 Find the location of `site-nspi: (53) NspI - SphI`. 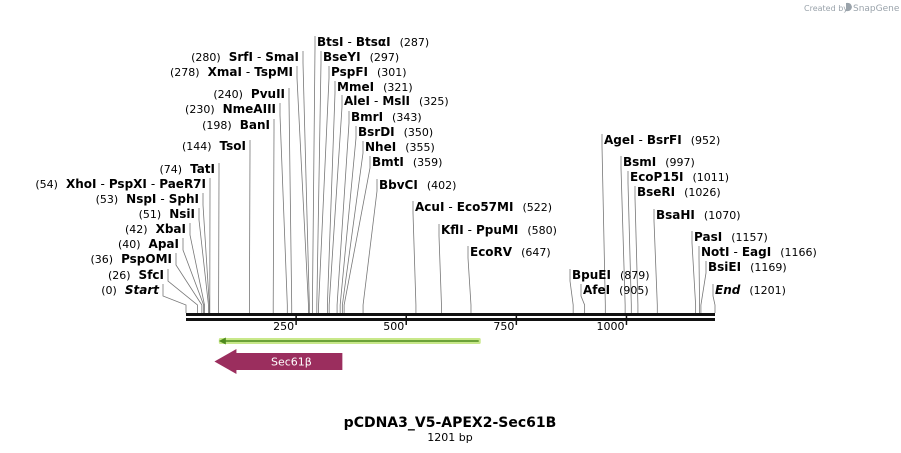

site-nspi: (53) NspI - SphI is located at coordinates (147, 199).